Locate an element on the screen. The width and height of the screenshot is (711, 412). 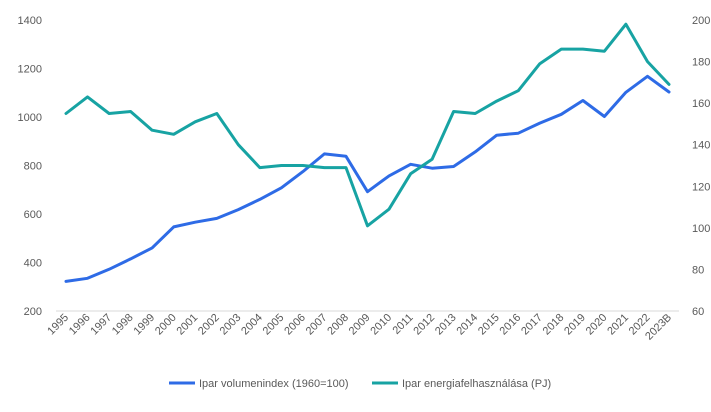
x-axis-tick-label: 2016 is located at coordinates (511, 325).